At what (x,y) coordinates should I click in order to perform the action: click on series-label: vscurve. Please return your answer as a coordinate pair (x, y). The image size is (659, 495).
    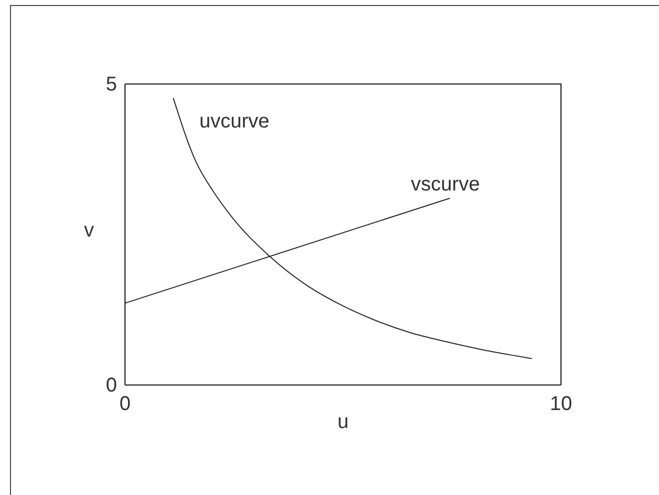
    Looking at the image, I should click on (445, 184).